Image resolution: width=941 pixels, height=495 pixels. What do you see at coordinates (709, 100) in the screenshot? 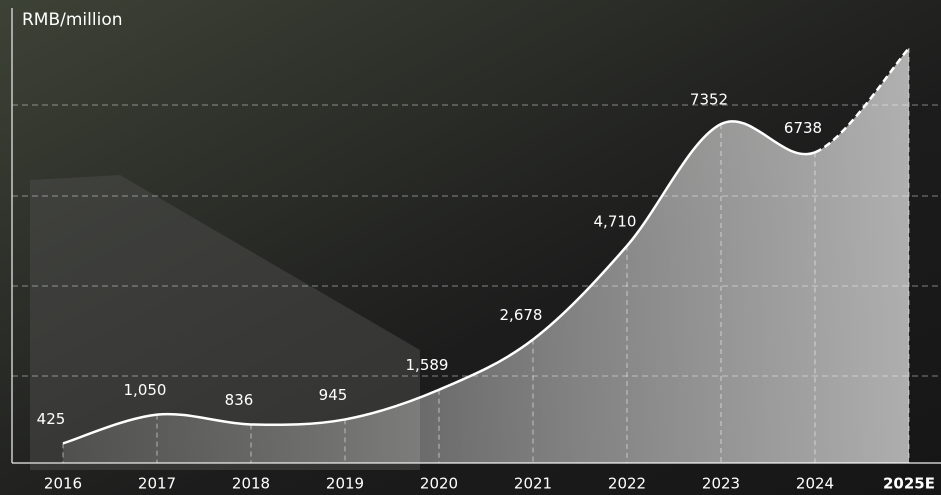
I see `value-label: 7352` at bounding box center [709, 100].